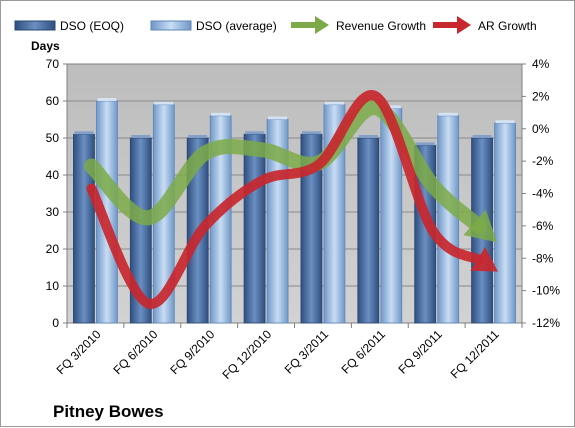 The height and width of the screenshot is (428, 575). I want to click on y-tick-label: 0, so click(55, 323).